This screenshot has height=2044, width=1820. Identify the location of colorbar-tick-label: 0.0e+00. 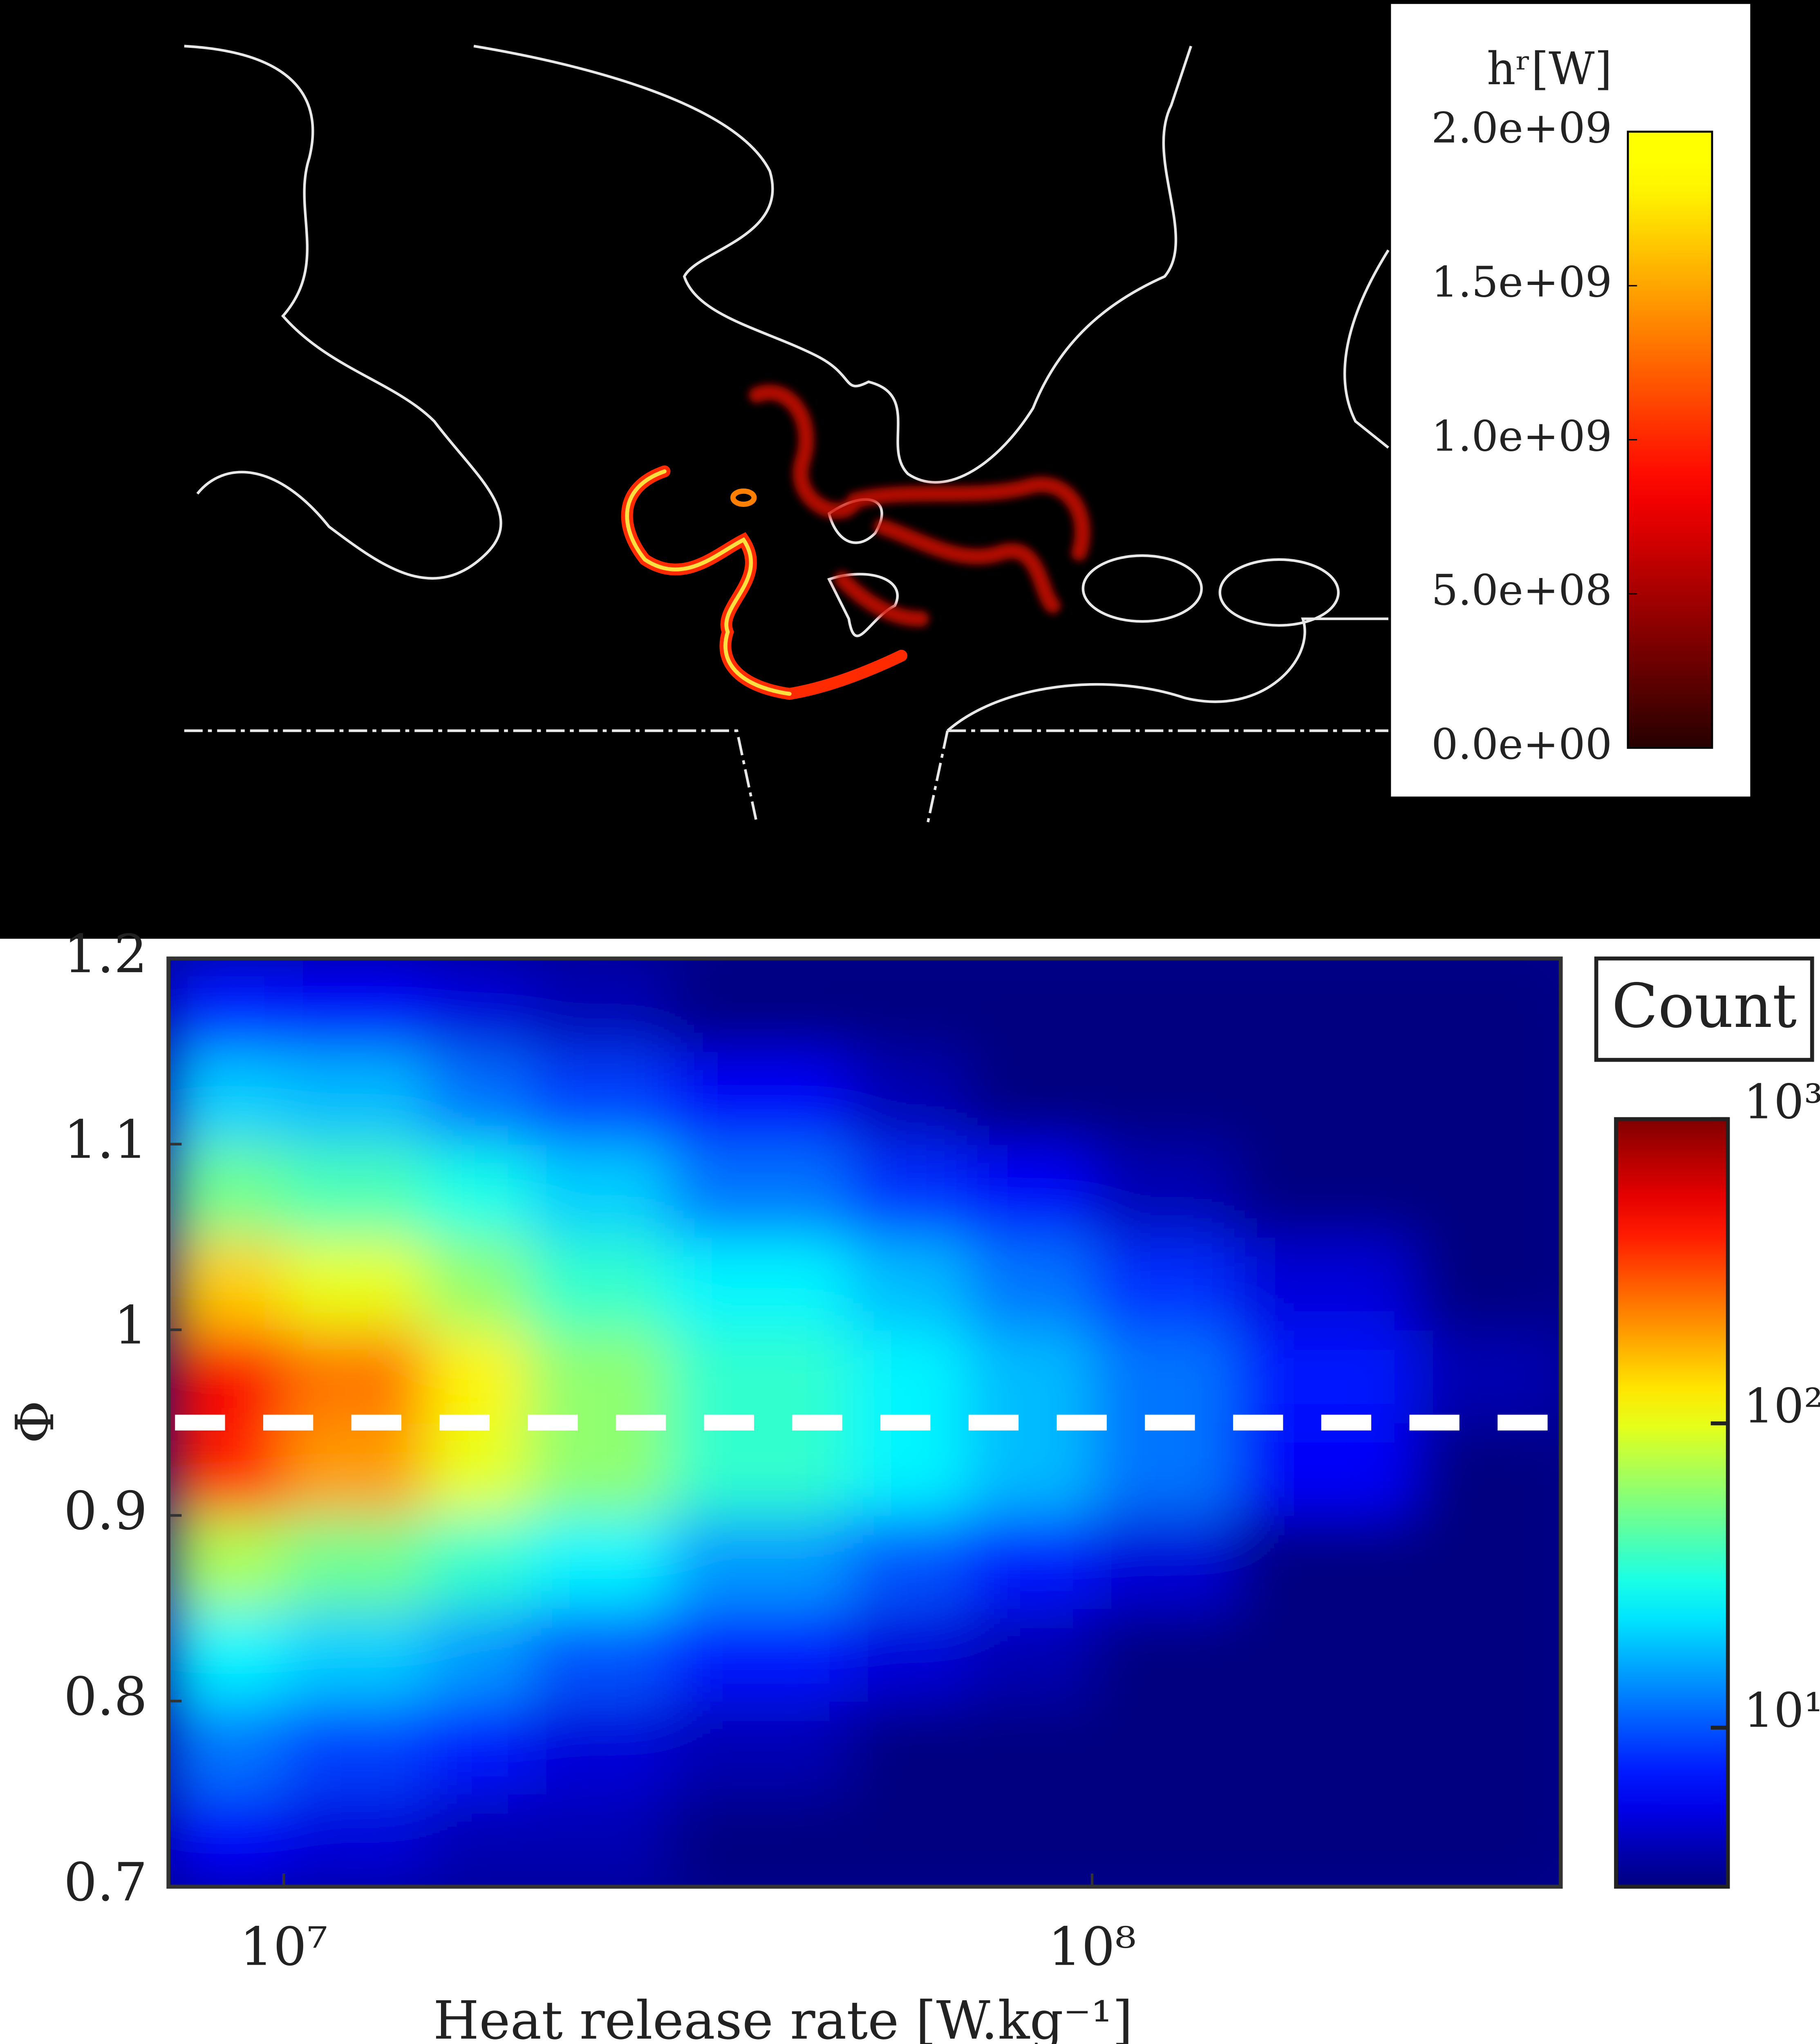
(1522, 744).